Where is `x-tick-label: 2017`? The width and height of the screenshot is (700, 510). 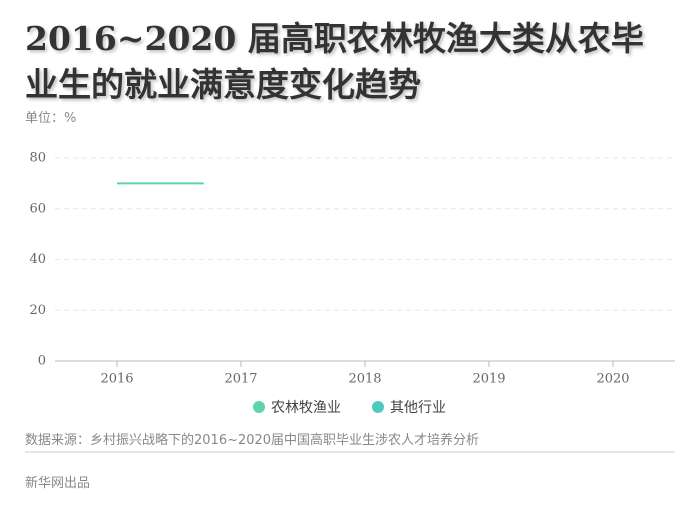 x-tick-label: 2017 is located at coordinates (240, 379).